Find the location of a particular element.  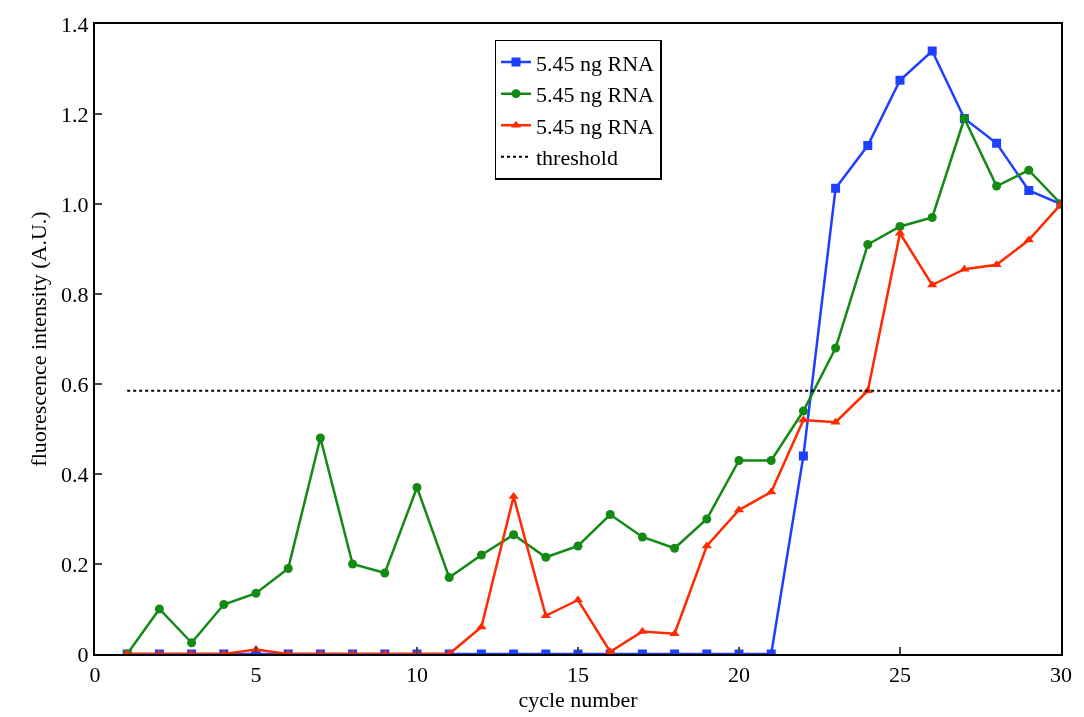

y-tick-label: 0.2 is located at coordinates (75, 564).